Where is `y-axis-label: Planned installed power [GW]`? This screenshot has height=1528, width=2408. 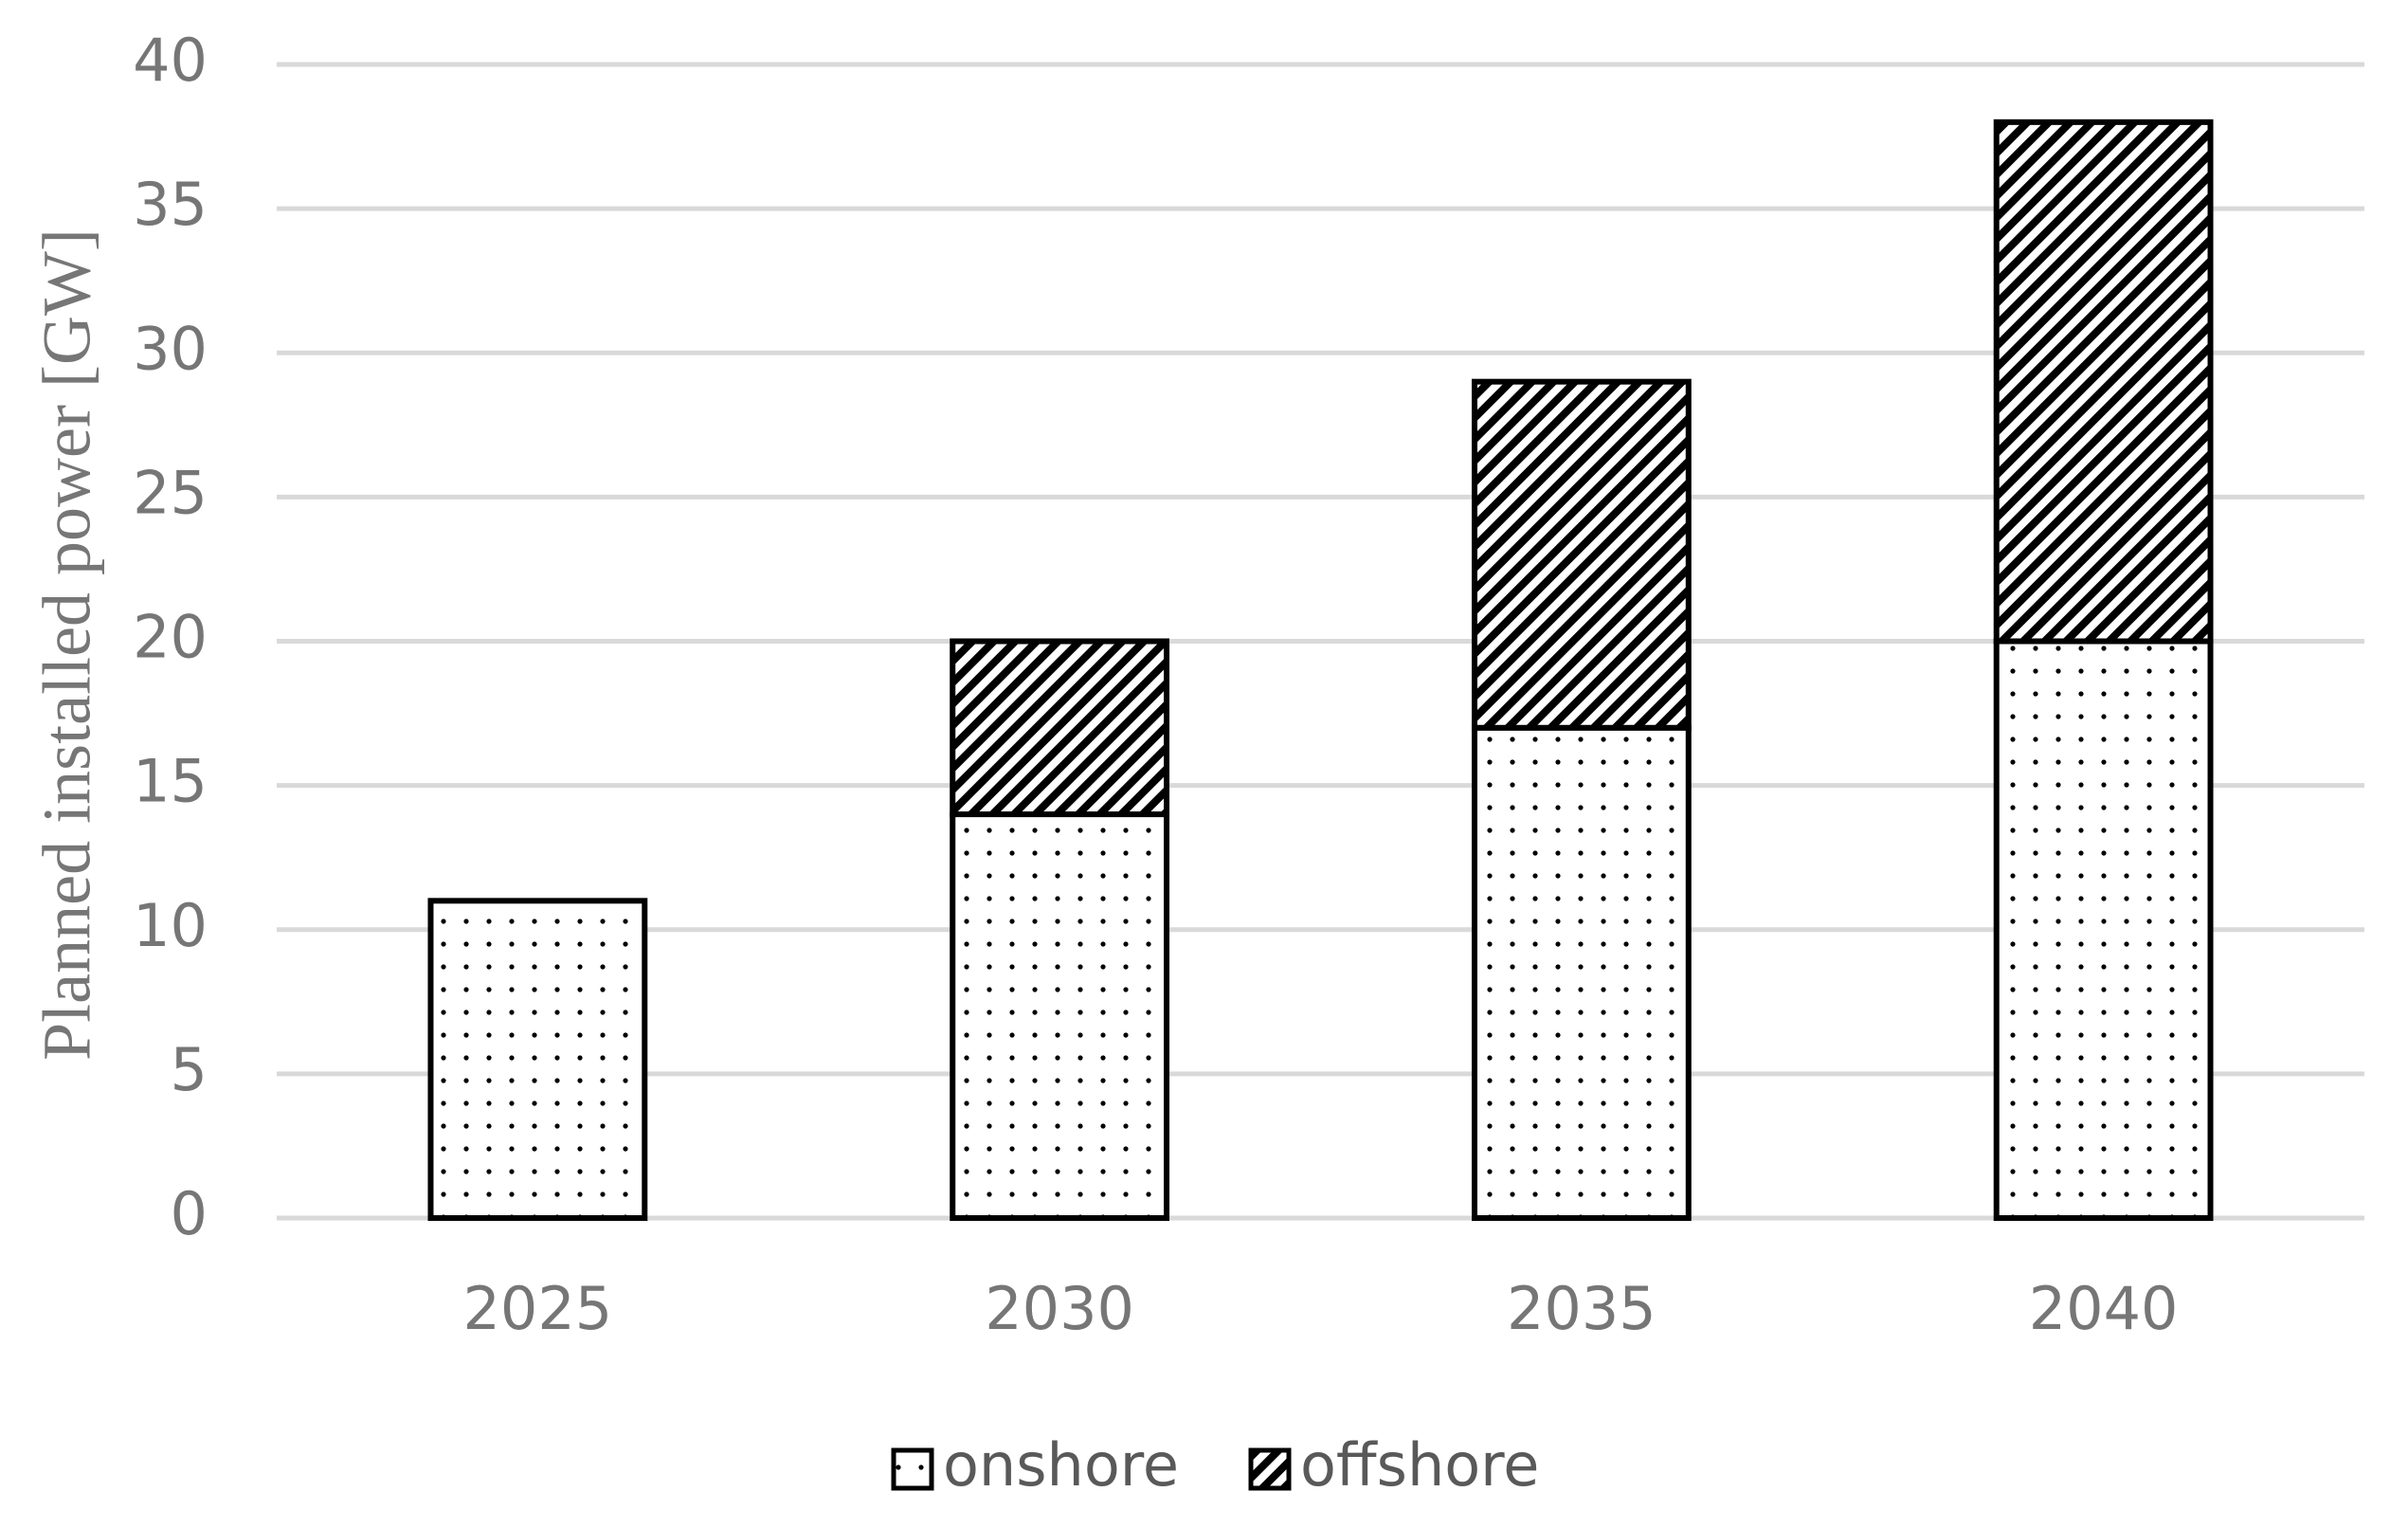 y-axis-label: Planned installed power [GW] is located at coordinates (67, 644).